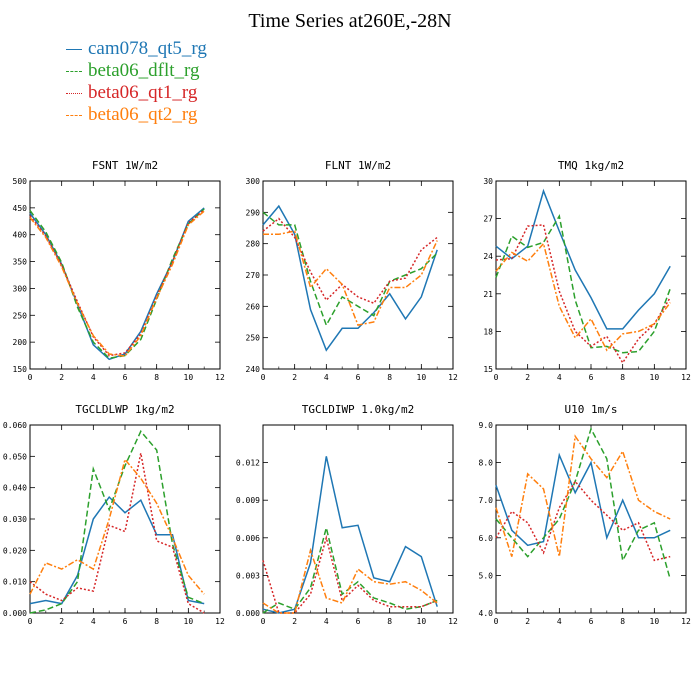 Image resolution: width=700 pixels, height=700 pixels. What do you see at coordinates (488, 369) in the screenshot?
I see `y-tick-label: 15` at bounding box center [488, 369].